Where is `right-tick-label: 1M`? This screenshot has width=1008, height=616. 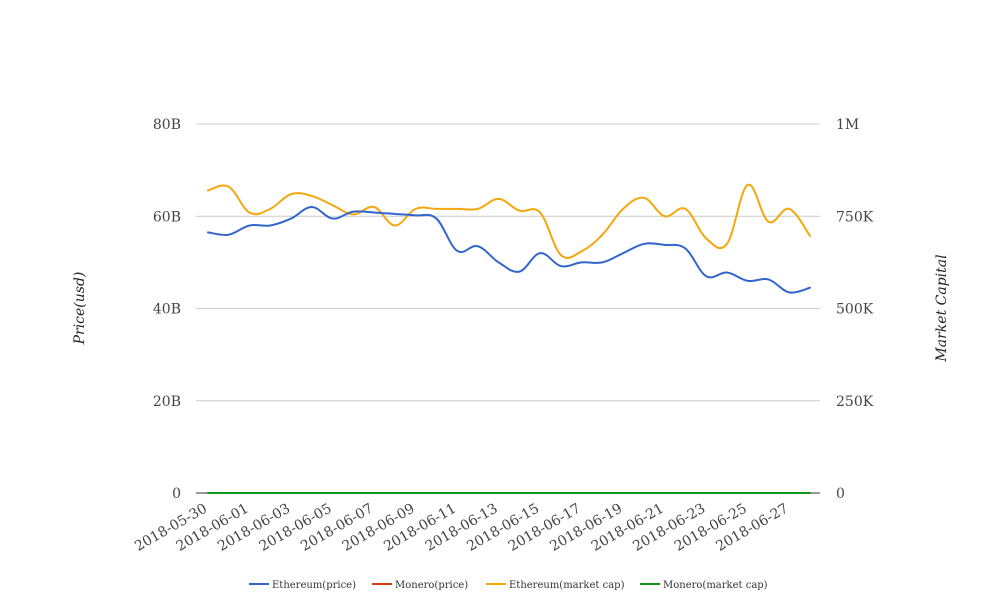
right-tick-label: 1M is located at coordinates (847, 125).